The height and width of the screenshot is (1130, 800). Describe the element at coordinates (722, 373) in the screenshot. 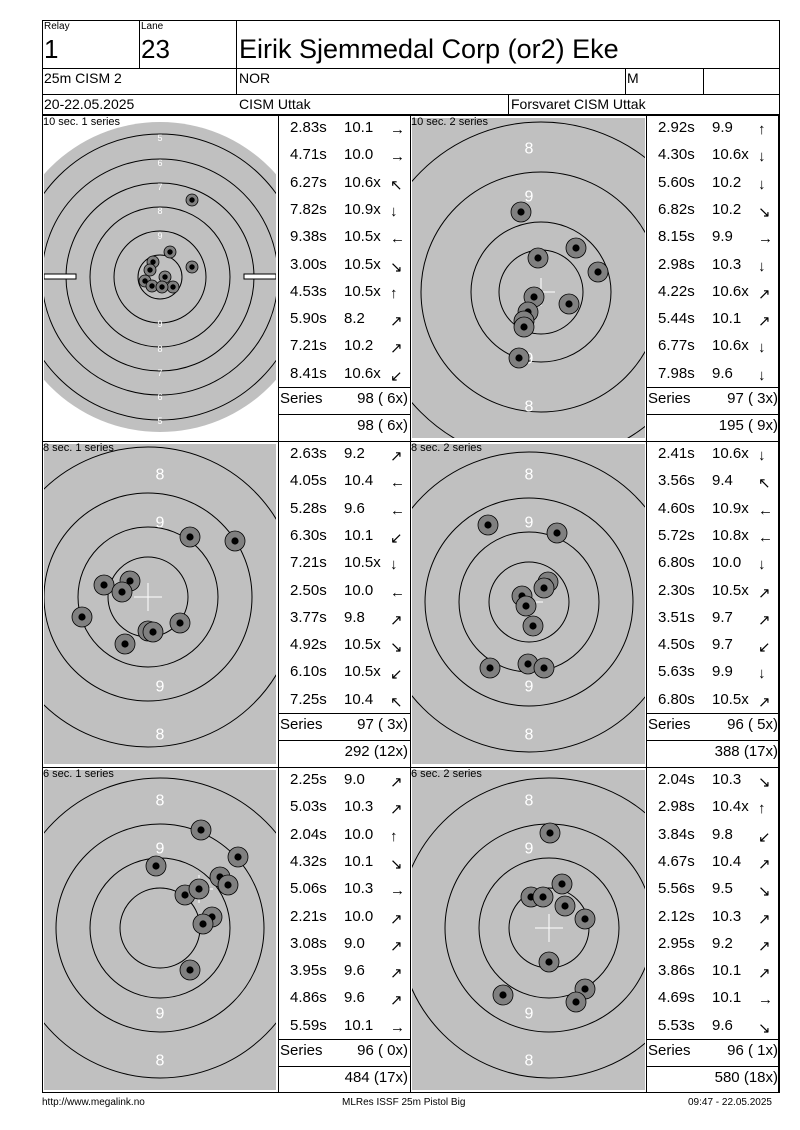

I see `shot-score: 9.6` at that location.